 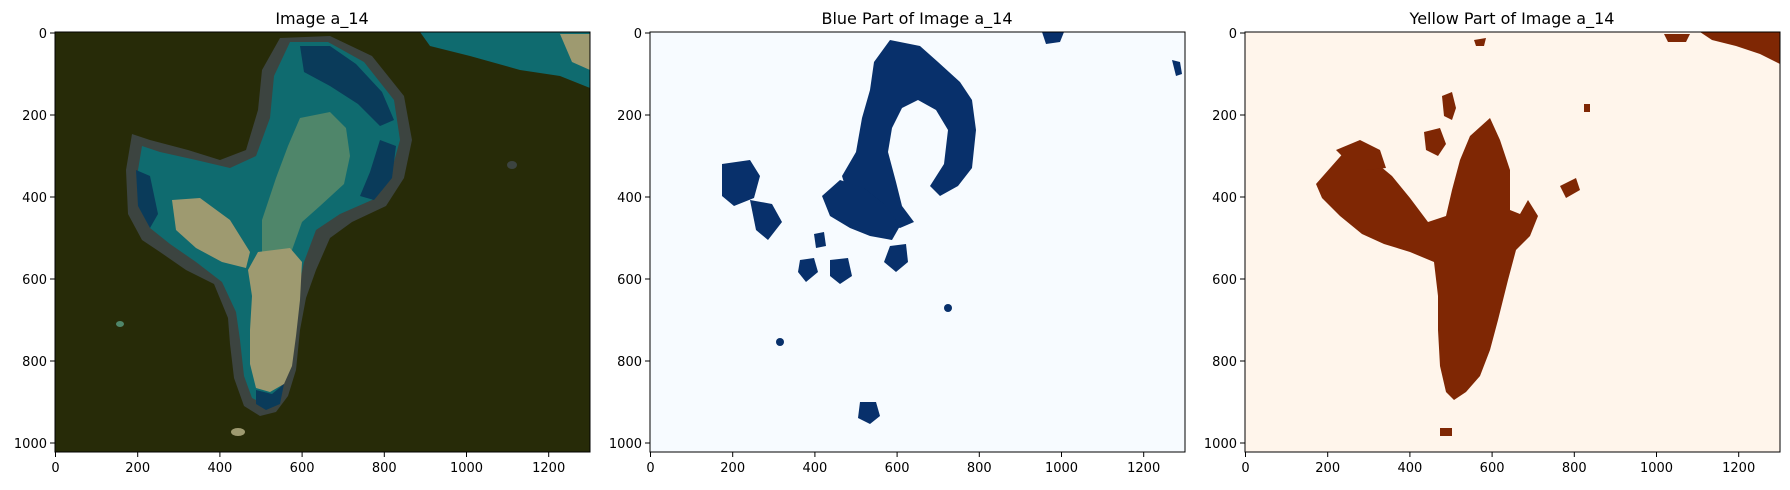 I want to click on blue-blob-top-right, so click(x=1053, y=38).